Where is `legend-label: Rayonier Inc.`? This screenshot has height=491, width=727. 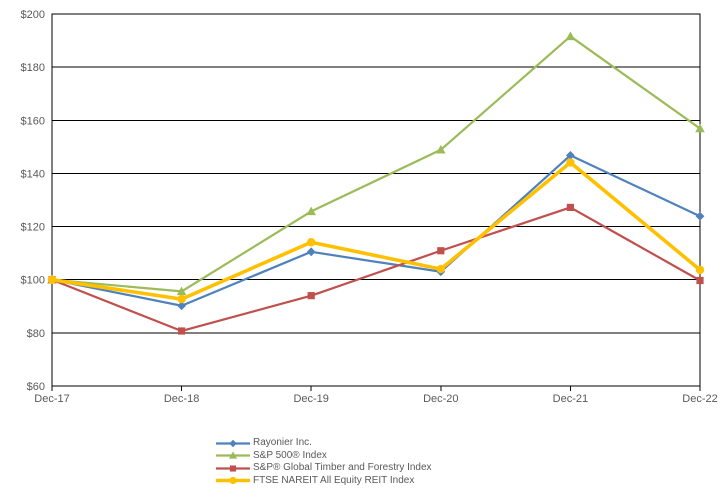 legend-label: Rayonier Inc. is located at coordinates (282, 443).